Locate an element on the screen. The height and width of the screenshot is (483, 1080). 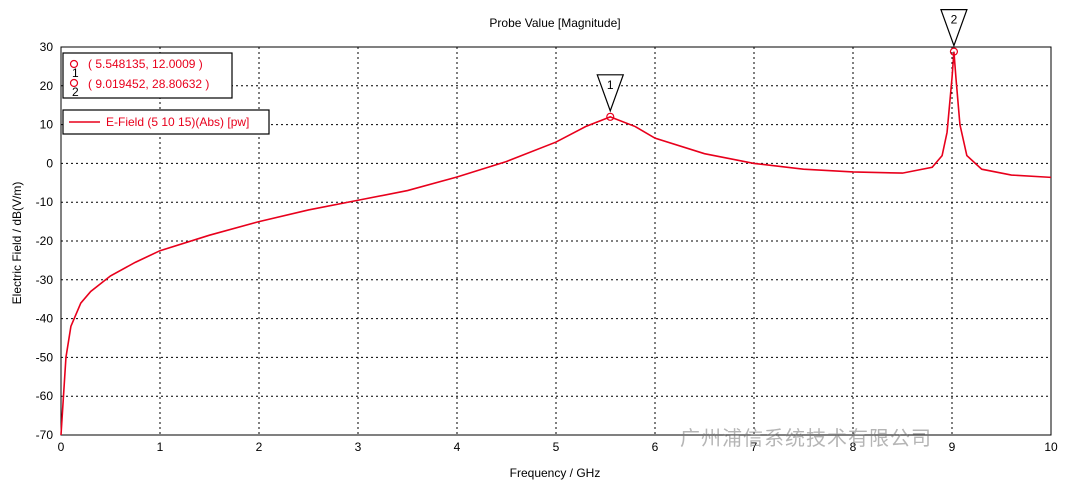
x-tick-label: 0 is located at coordinates (61, 447).